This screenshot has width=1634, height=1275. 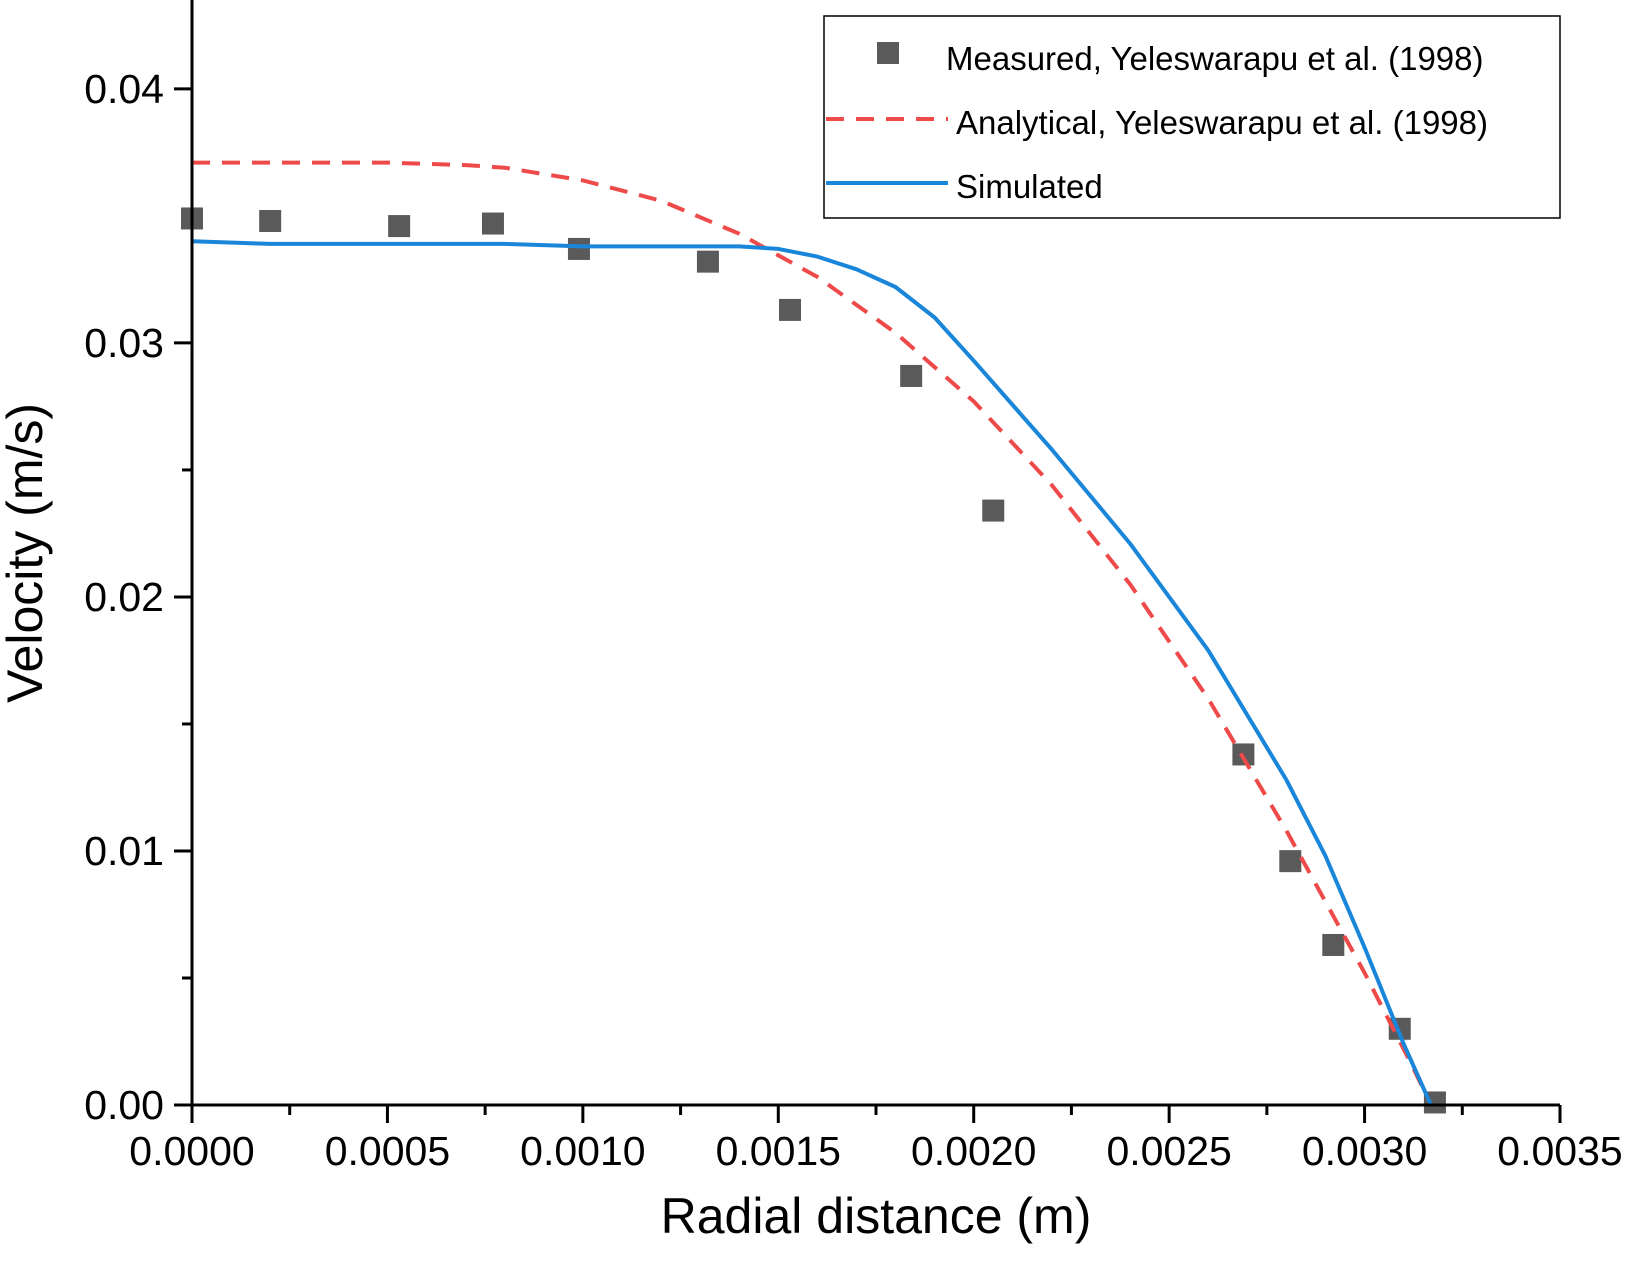 What do you see at coordinates (1222, 122) in the screenshot?
I see `legend-label-analytical: Analytical, Yeleswarapu et al. (1998)` at bounding box center [1222, 122].